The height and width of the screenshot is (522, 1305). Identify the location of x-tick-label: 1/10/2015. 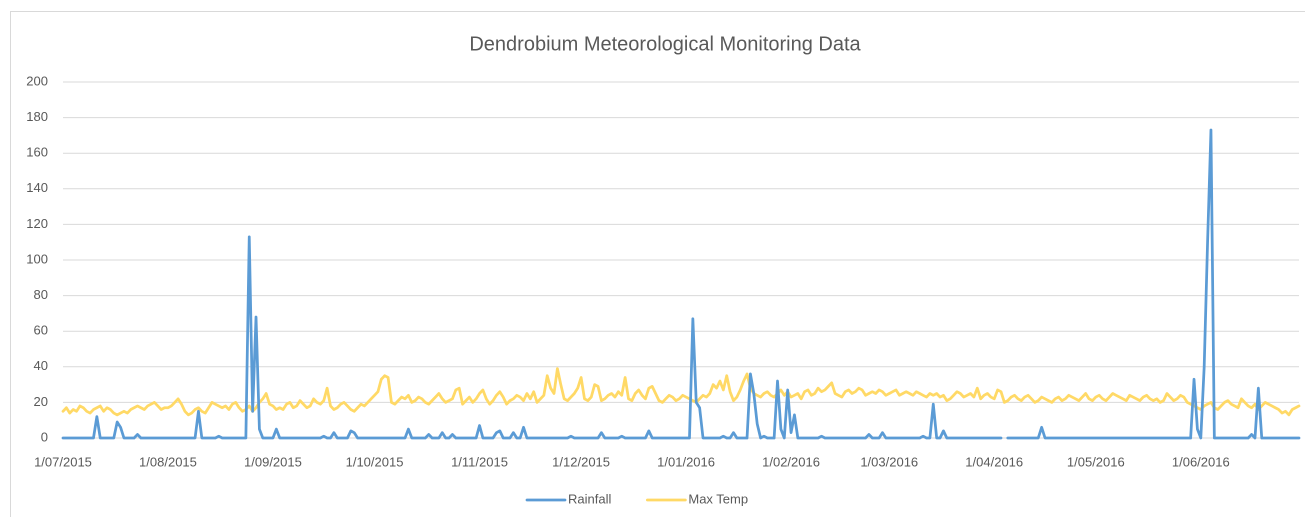
(375, 461).